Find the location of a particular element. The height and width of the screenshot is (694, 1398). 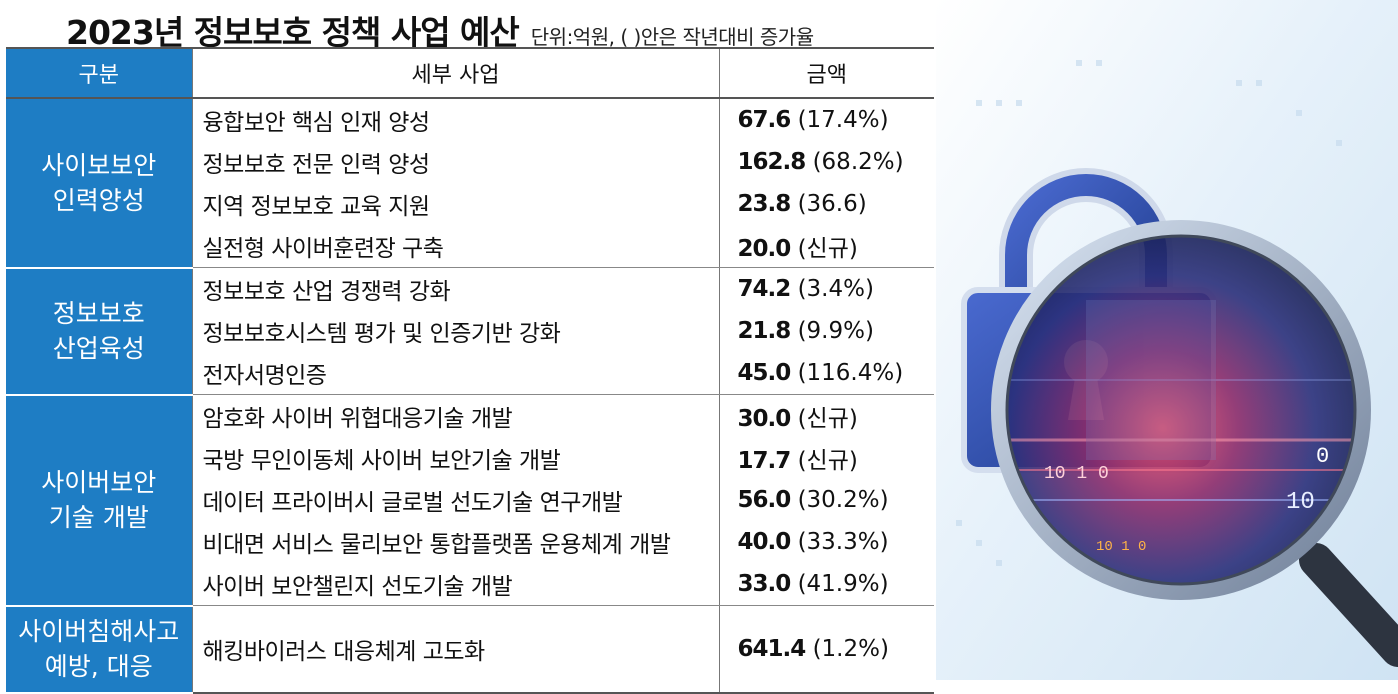

amount-cell: 23.8 (36.6) is located at coordinates (826, 204).